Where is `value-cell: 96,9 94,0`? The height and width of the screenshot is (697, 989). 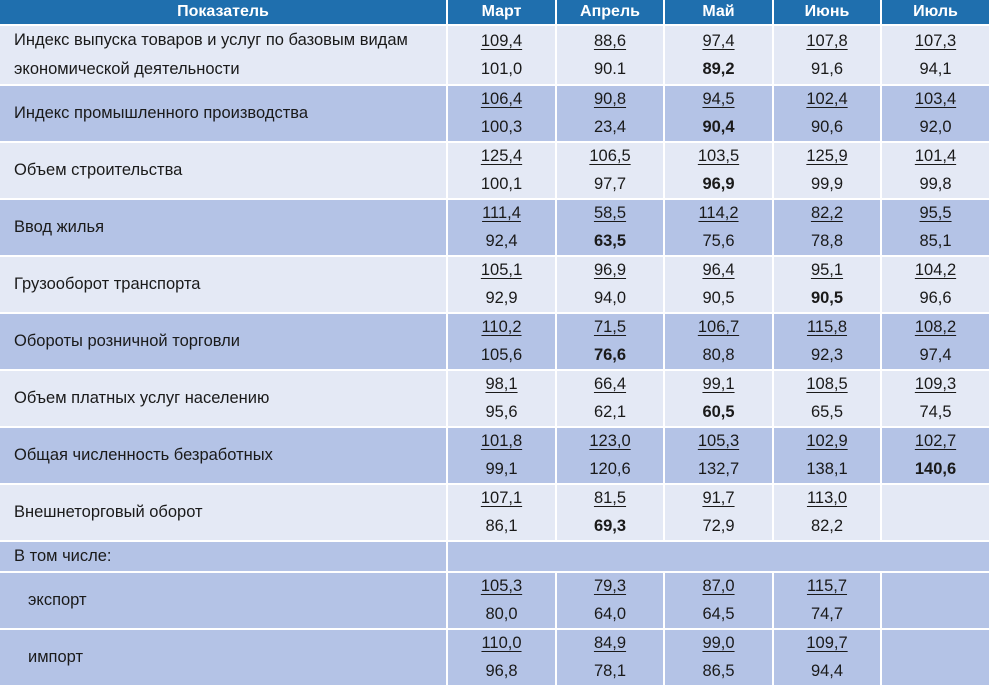 value-cell: 96,9 94,0 is located at coordinates (610, 284).